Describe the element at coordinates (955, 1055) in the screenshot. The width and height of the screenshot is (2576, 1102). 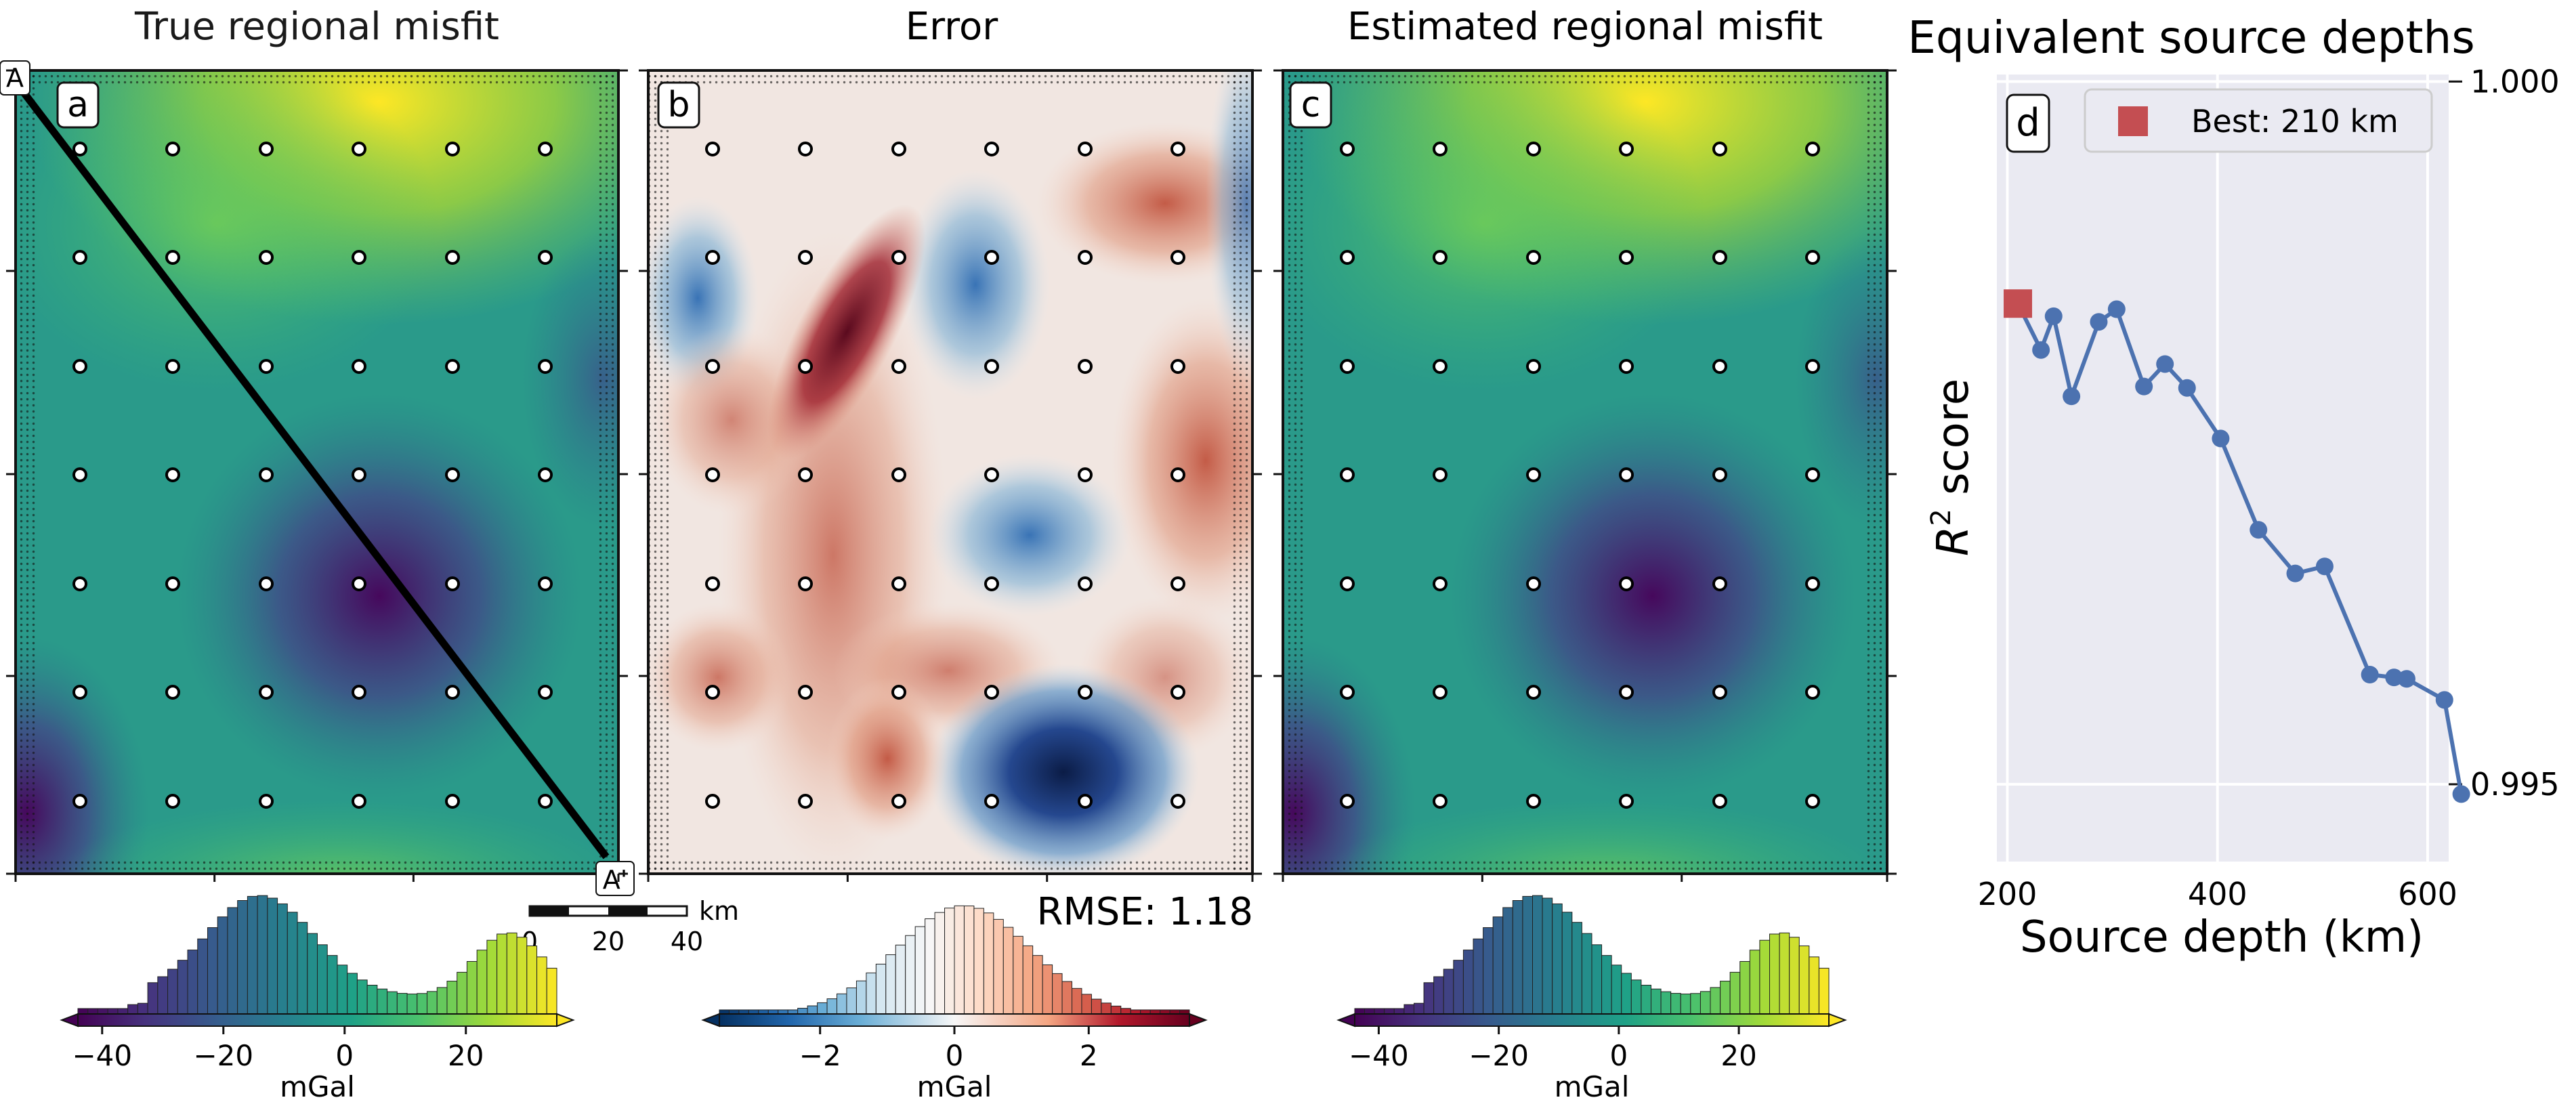
I see `colorbar-b-tick-1: 0` at that location.